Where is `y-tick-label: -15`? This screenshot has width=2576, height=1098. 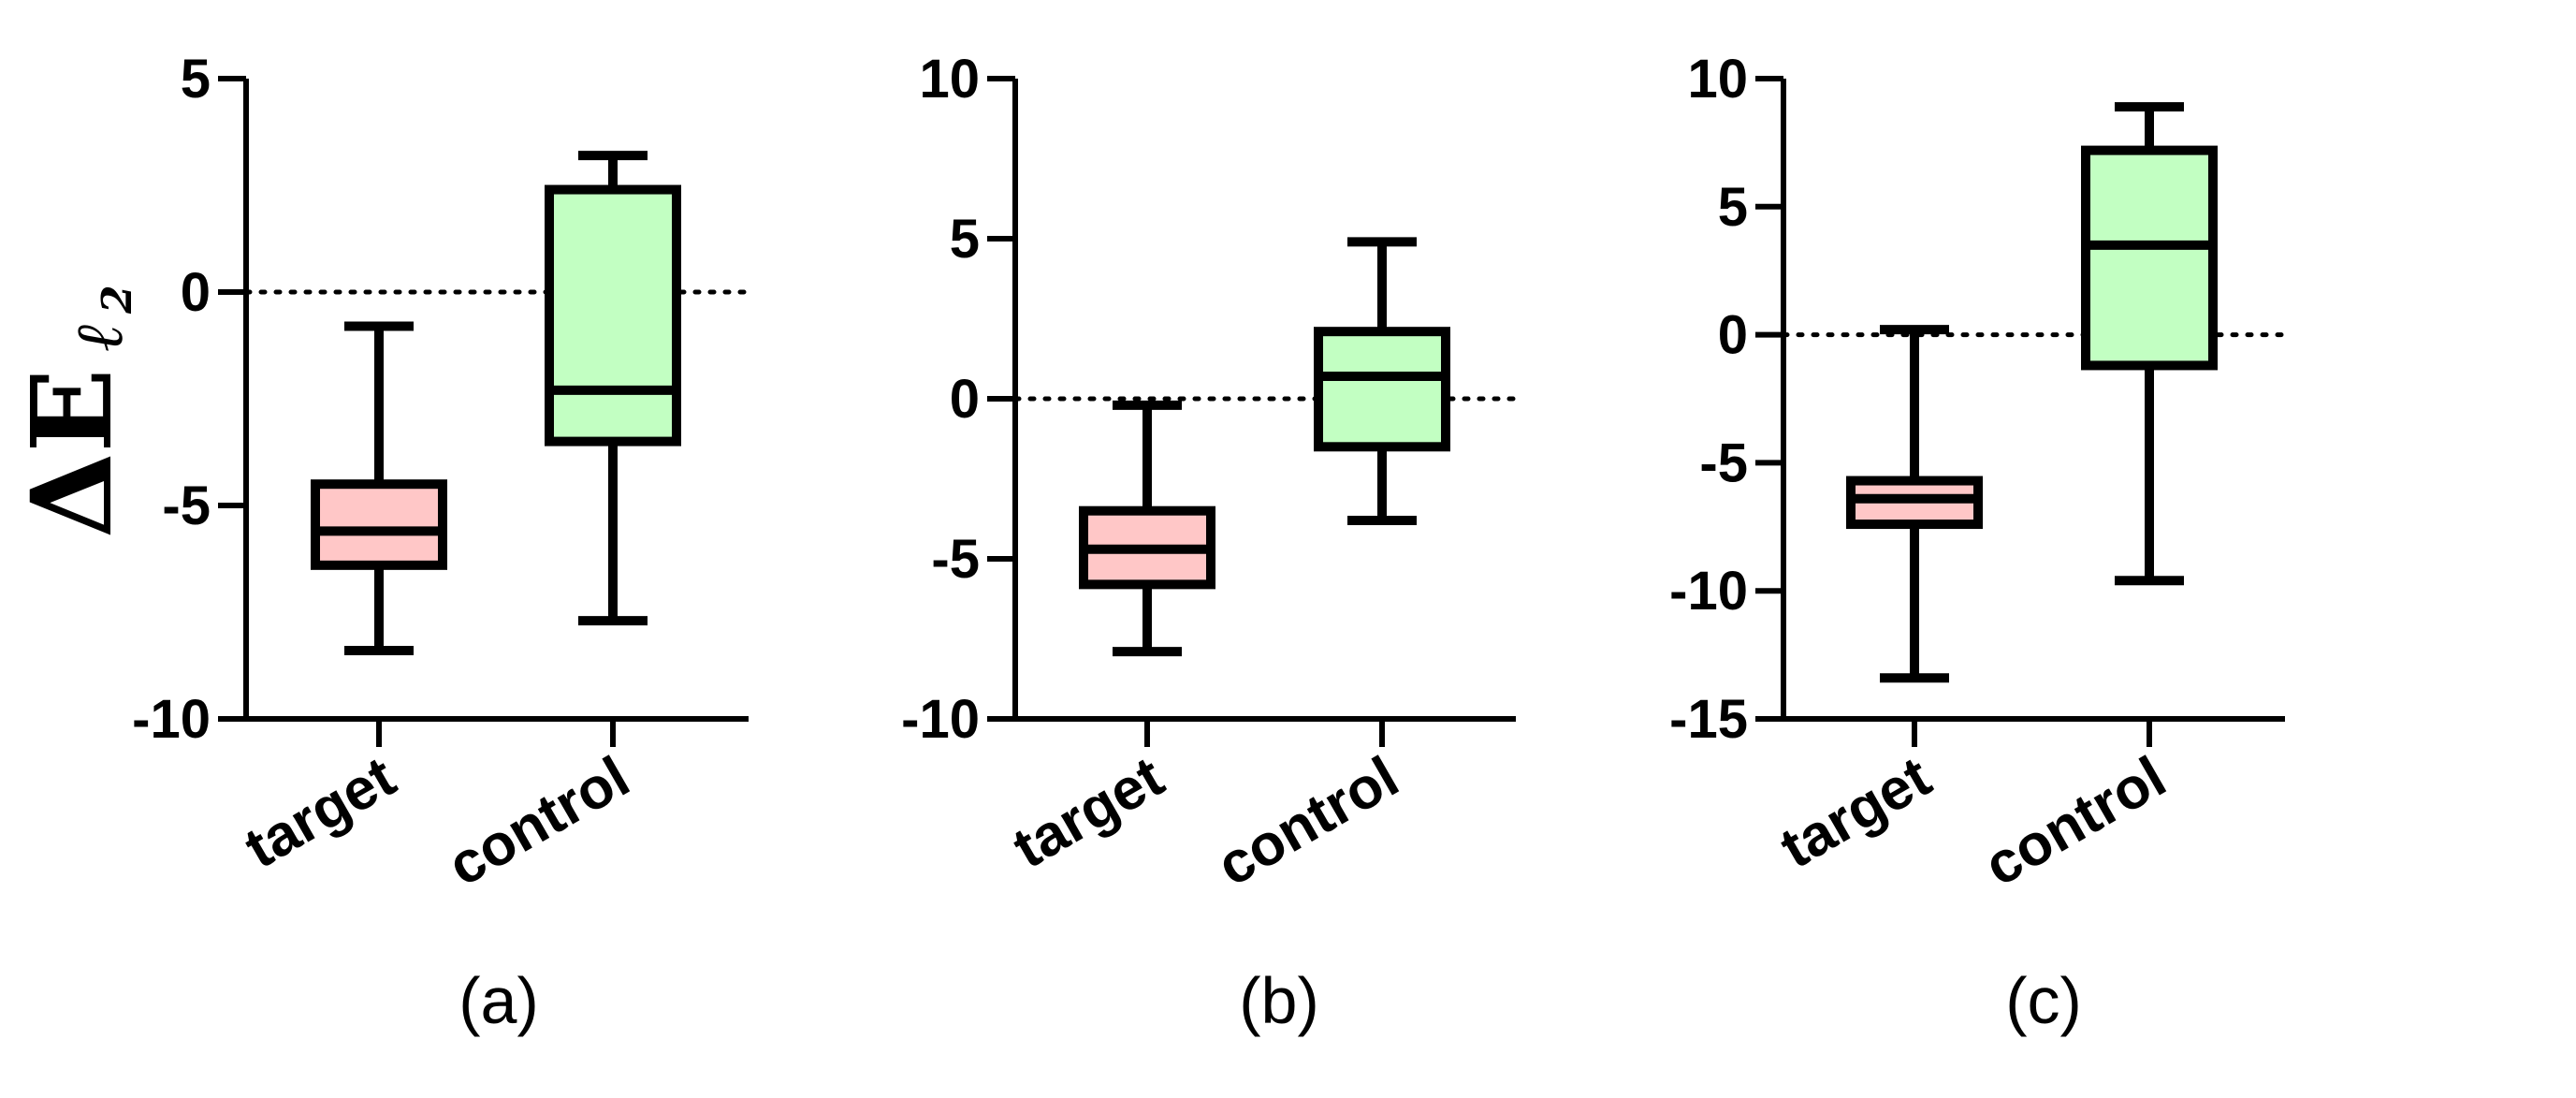 y-tick-label: -15 is located at coordinates (1708, 719).